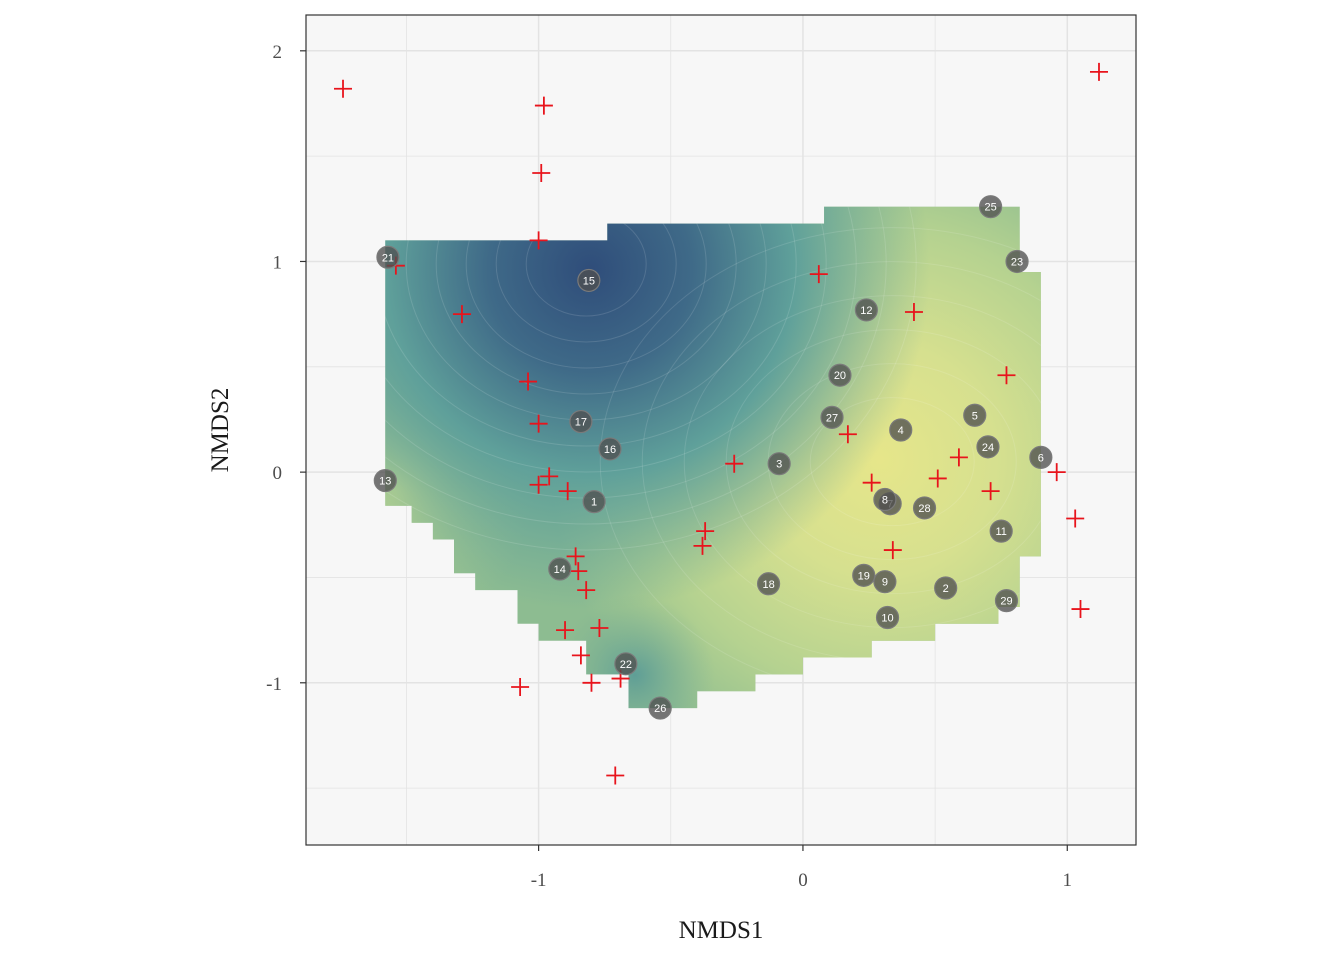  Describe the element at coordinates (1006, 602) in the screenshot. I see `site-label: 29` at that location.